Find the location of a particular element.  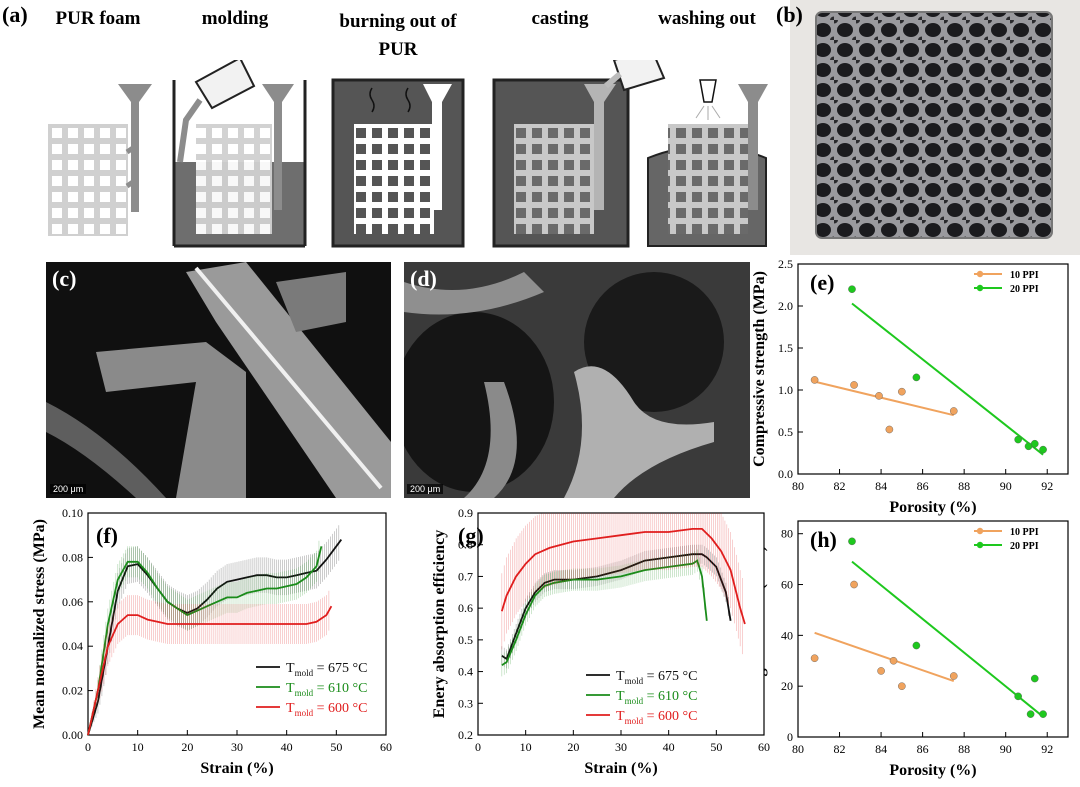

panel-label: (e) is located at coordinates (822, 282).